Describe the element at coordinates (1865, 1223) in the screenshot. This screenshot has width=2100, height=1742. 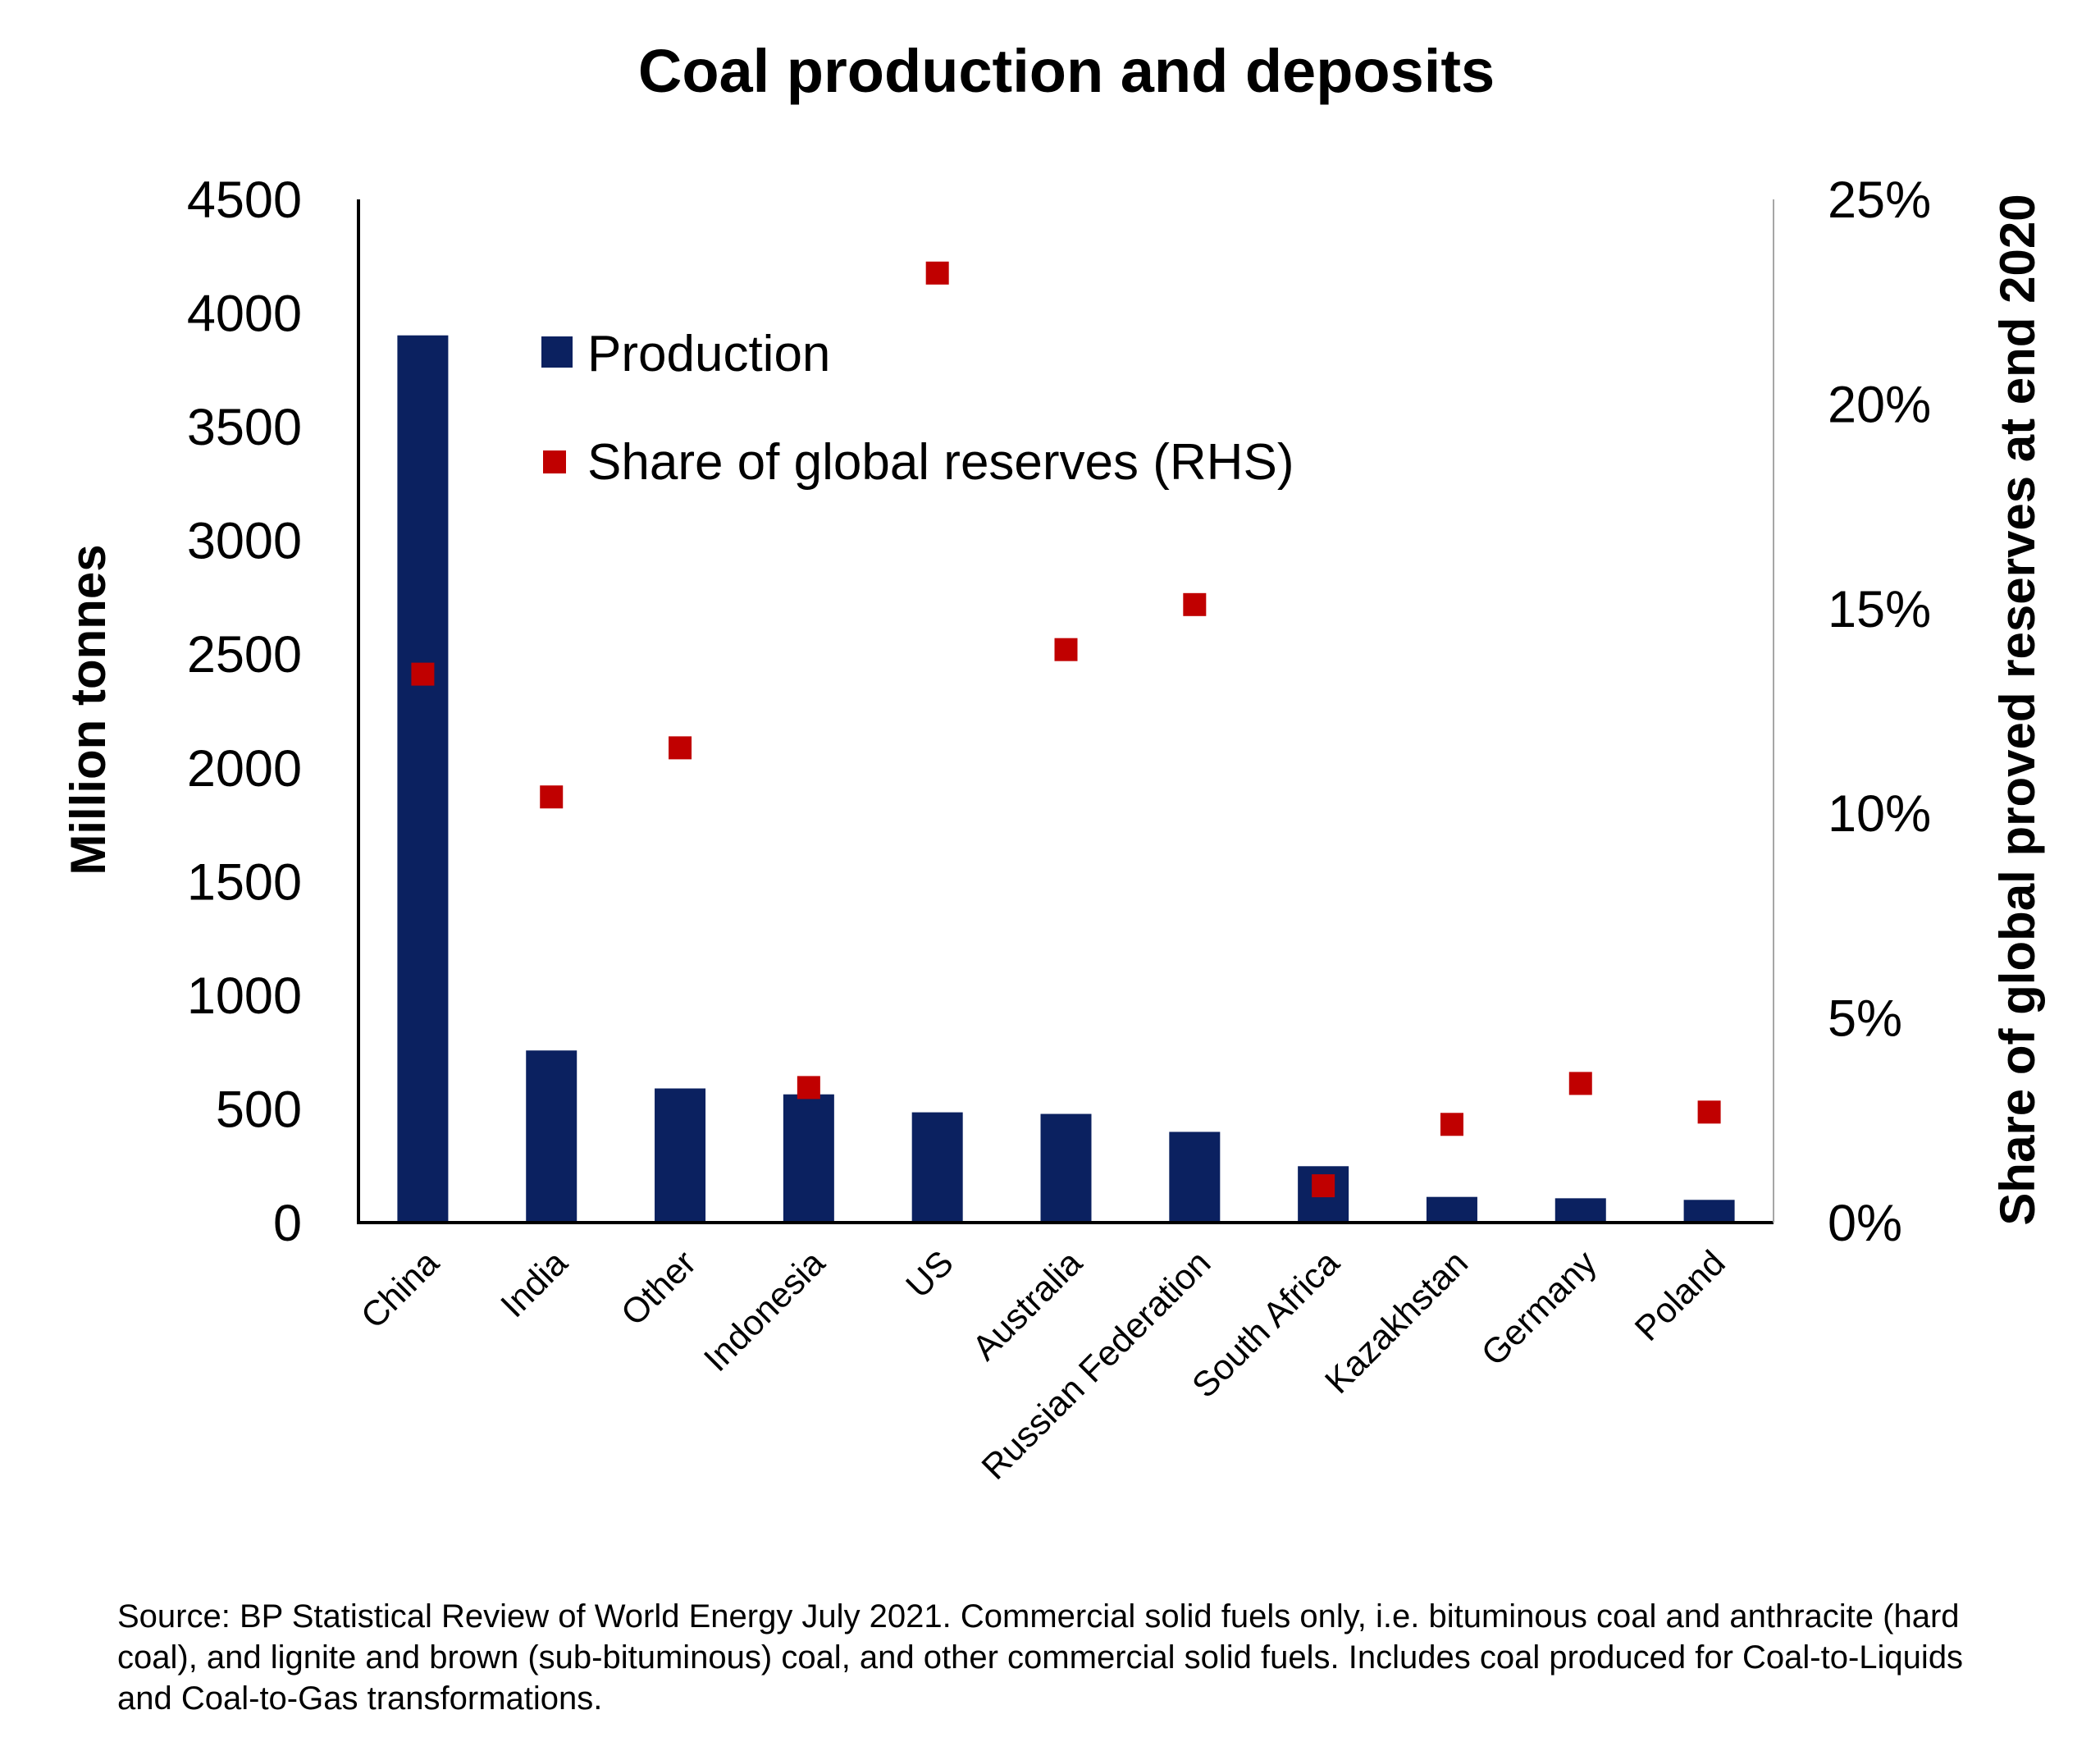
I see `right-tick-label: 0%` at that location.